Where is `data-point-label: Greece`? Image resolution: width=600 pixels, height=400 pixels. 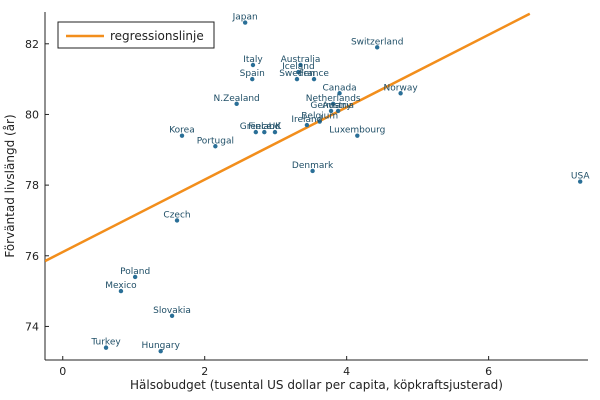
data-point-label: Greece is located at coordinates (256, 127).